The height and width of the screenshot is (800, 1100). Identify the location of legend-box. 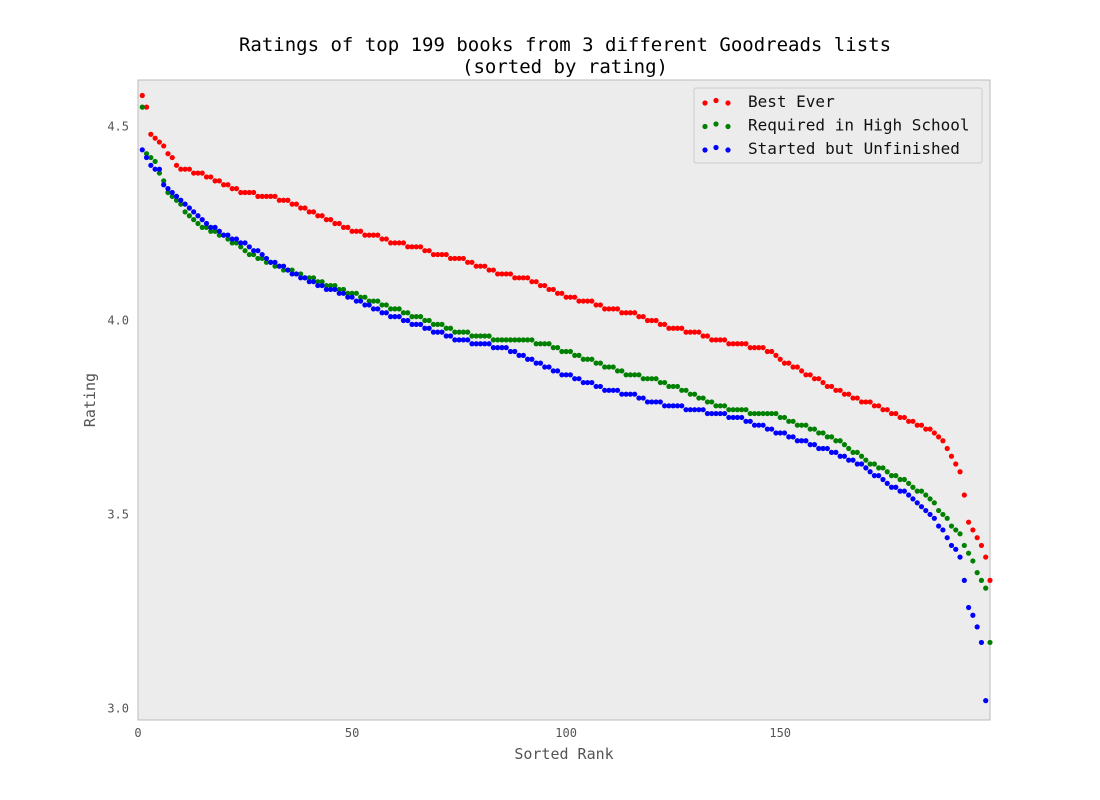
(838, 125).